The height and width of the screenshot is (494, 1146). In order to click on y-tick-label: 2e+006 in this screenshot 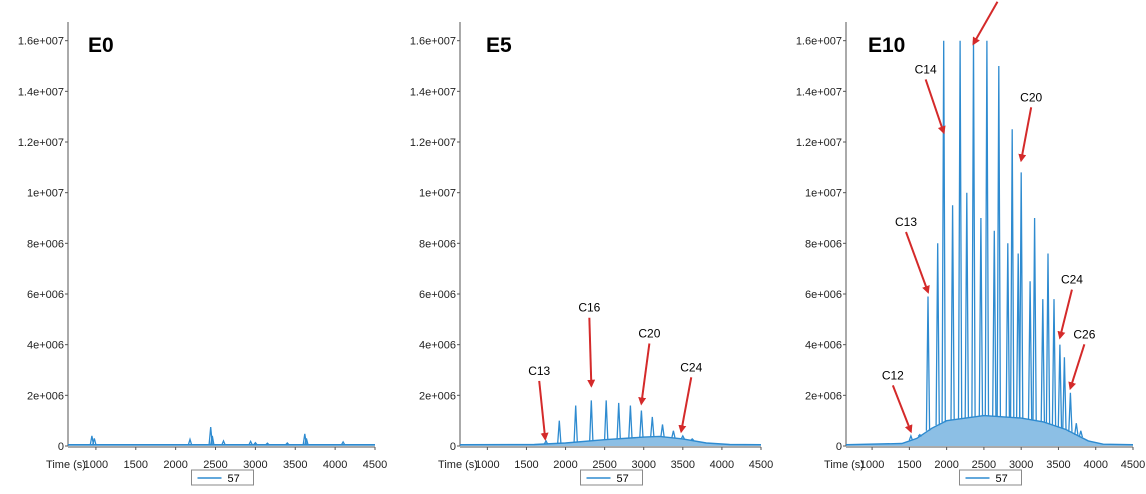, I will do `click(823, 396)`.